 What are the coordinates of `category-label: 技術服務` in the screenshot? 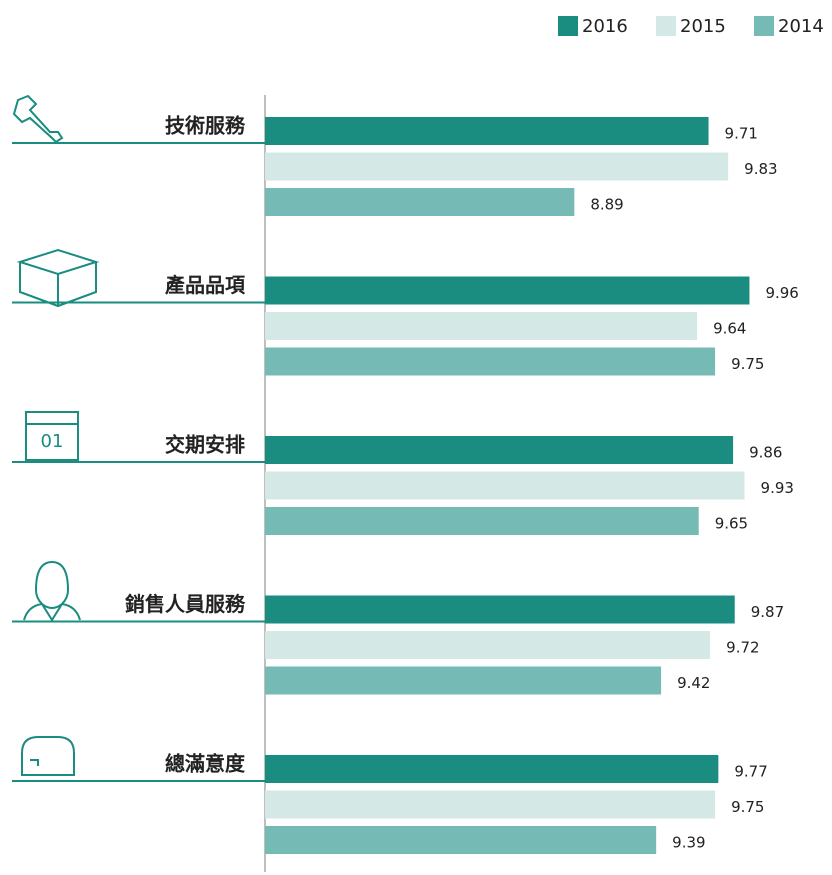 It's located at (205, 126).